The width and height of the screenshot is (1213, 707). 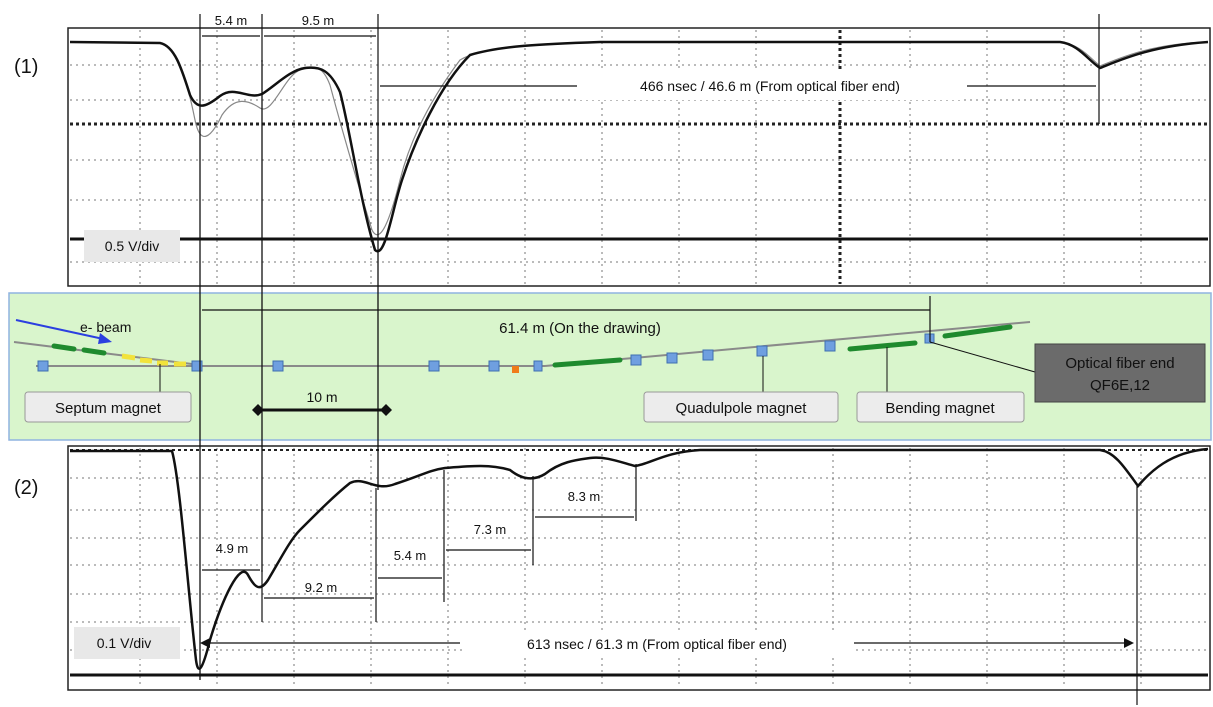 What do you see at coordinates (1120, 373) in the screenshot?
I see `fiber-end-label-box: Optical fiber end QF6E,12` at bounding box center [1120, 373].